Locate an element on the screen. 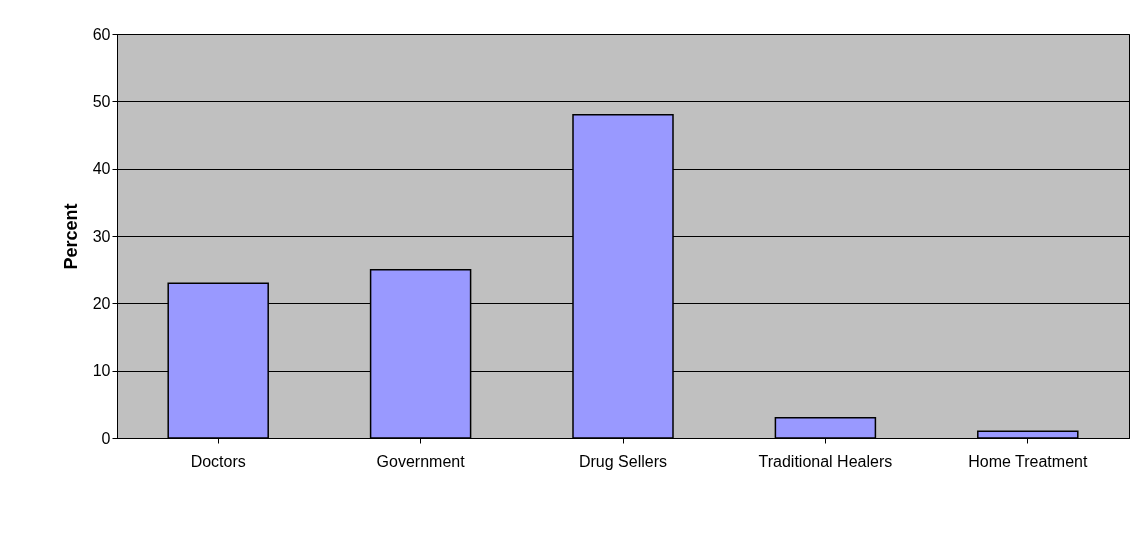 The image size is (1139, 552). y-tick-label: 30 is located at coordinates (101, 236).